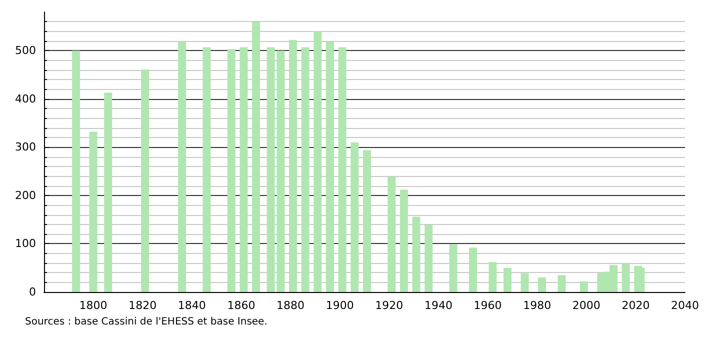 Image resolution: width=710 pixels, height=340 pixels. I want to click on x-tick-label: 1900, so click(340, 305).